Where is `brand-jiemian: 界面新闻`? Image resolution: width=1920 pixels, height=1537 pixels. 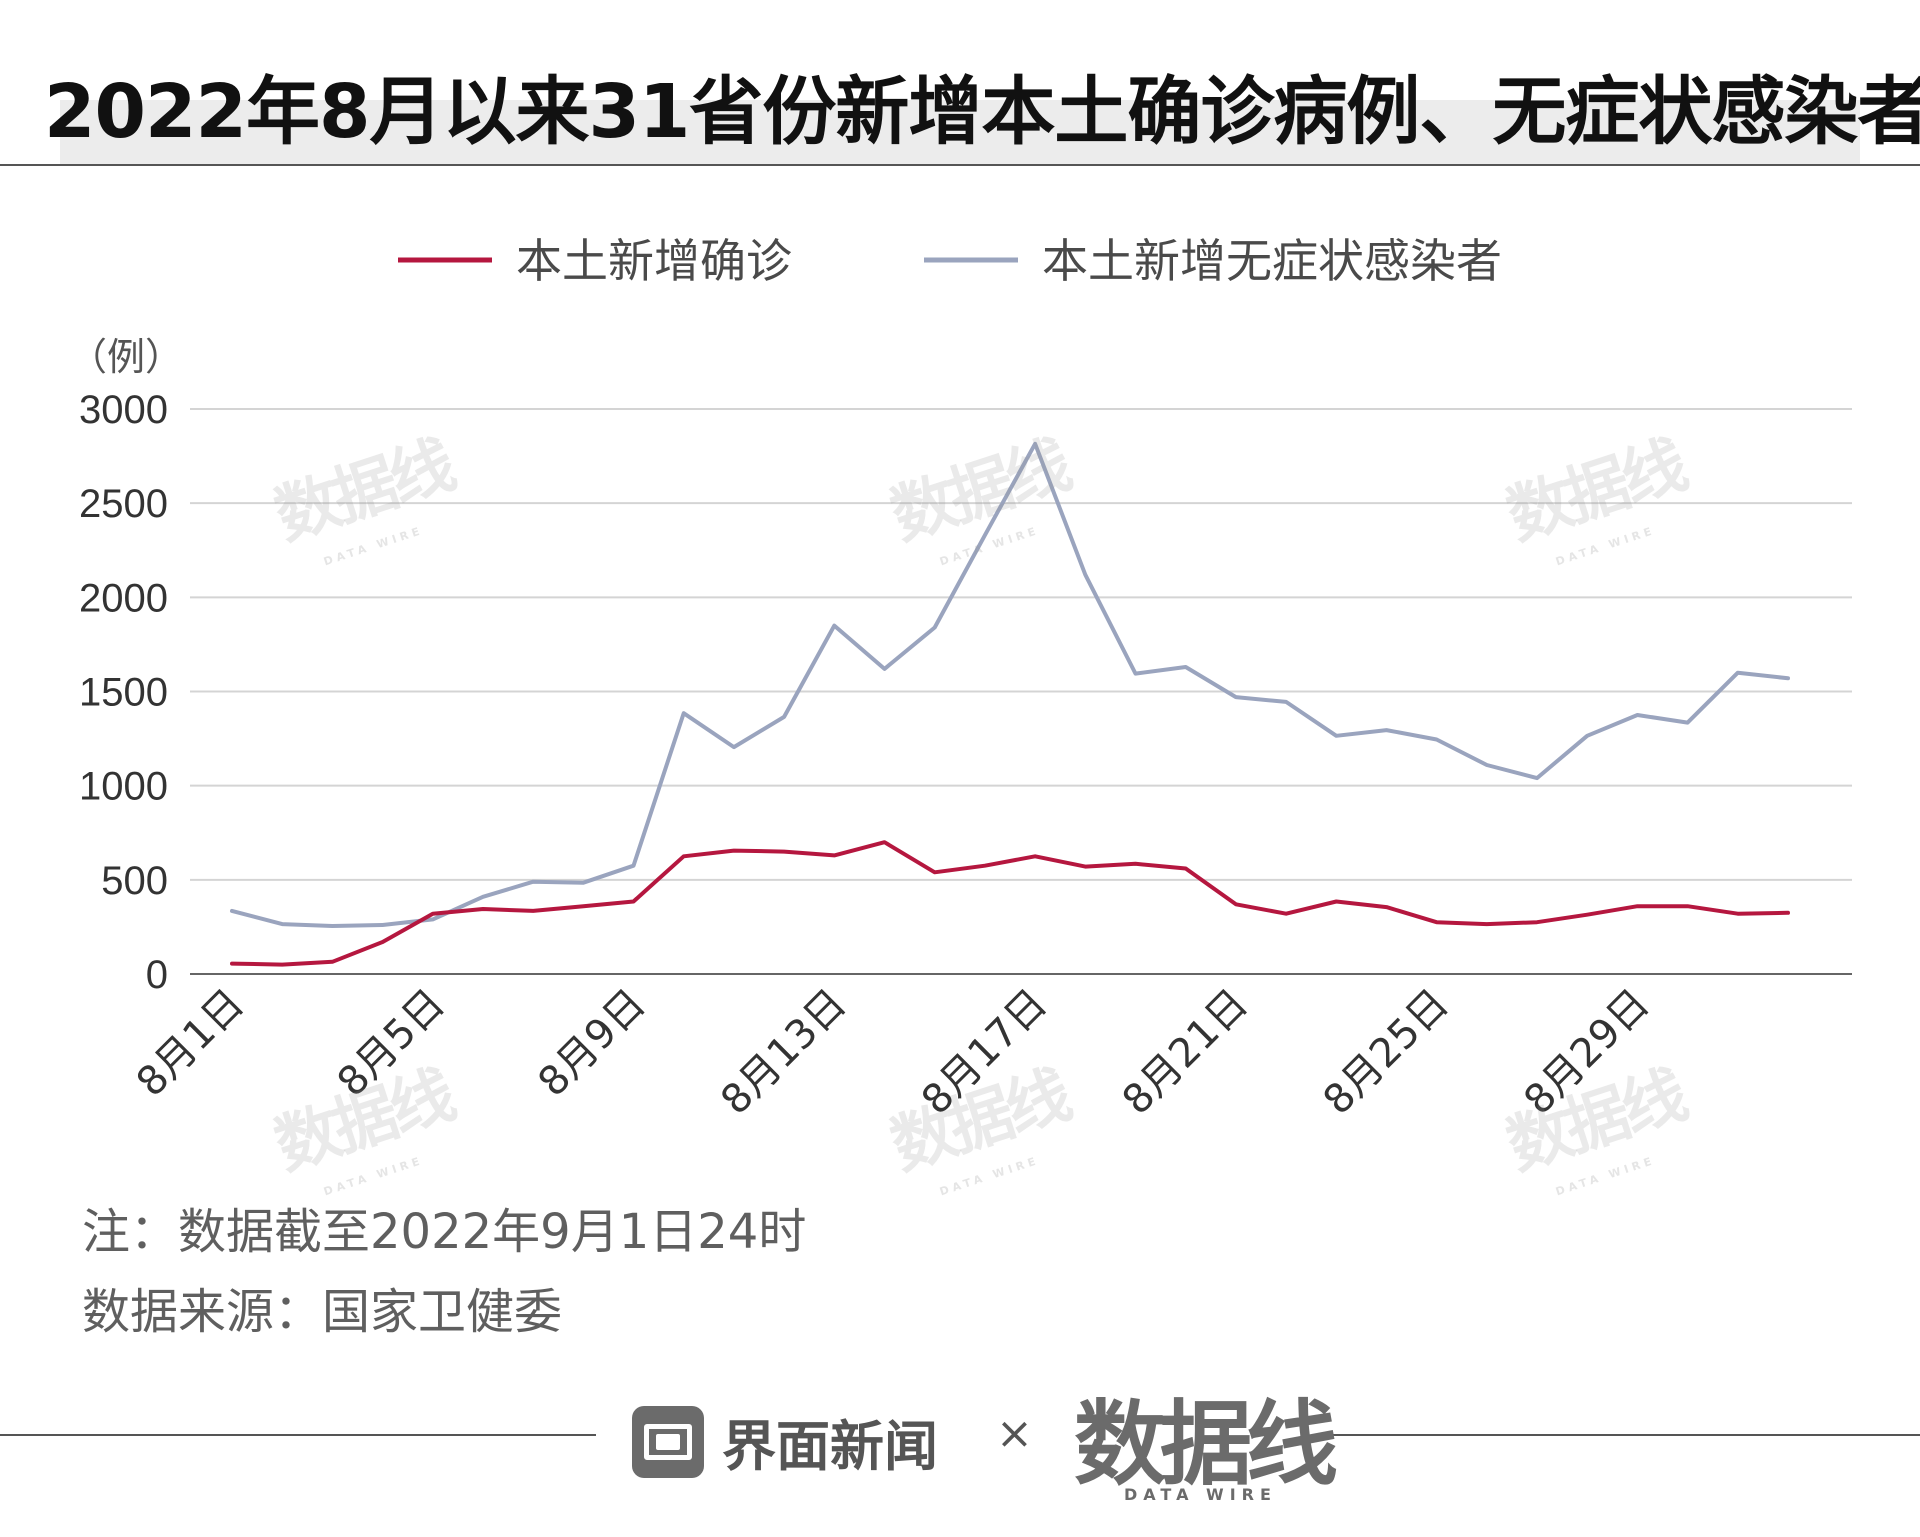 brand-jiemian: 界面新闻 is located at coordinates (785, 1441).